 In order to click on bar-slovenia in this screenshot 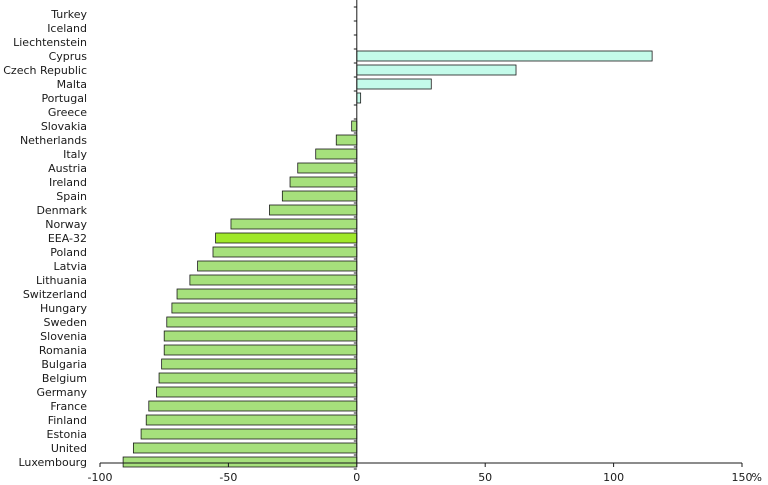, I will do `click(260, 336)`.